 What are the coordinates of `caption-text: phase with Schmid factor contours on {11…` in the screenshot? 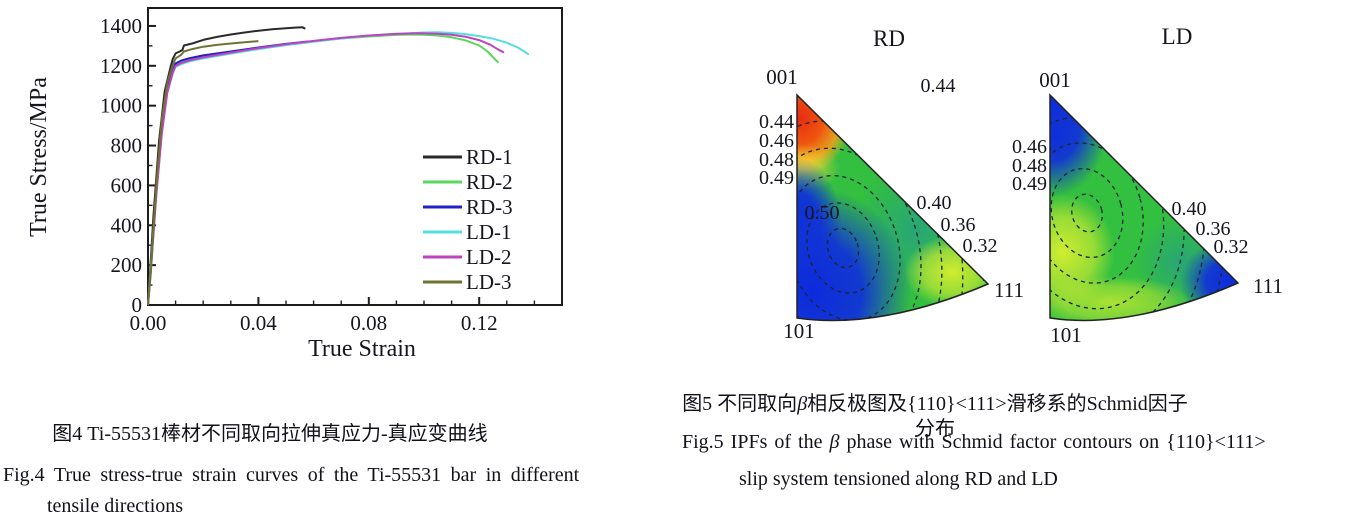 It's located at (1052, 442).